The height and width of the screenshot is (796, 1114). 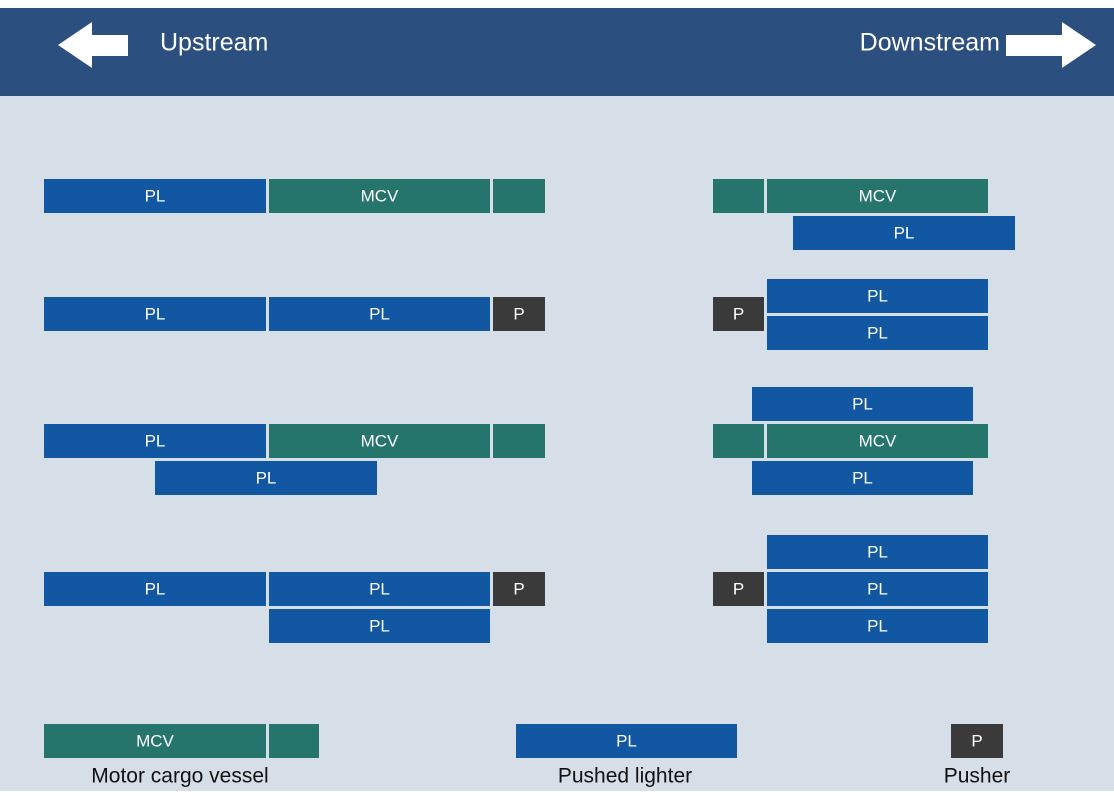 I want to click on top-strip, so click(x=557, y=4).